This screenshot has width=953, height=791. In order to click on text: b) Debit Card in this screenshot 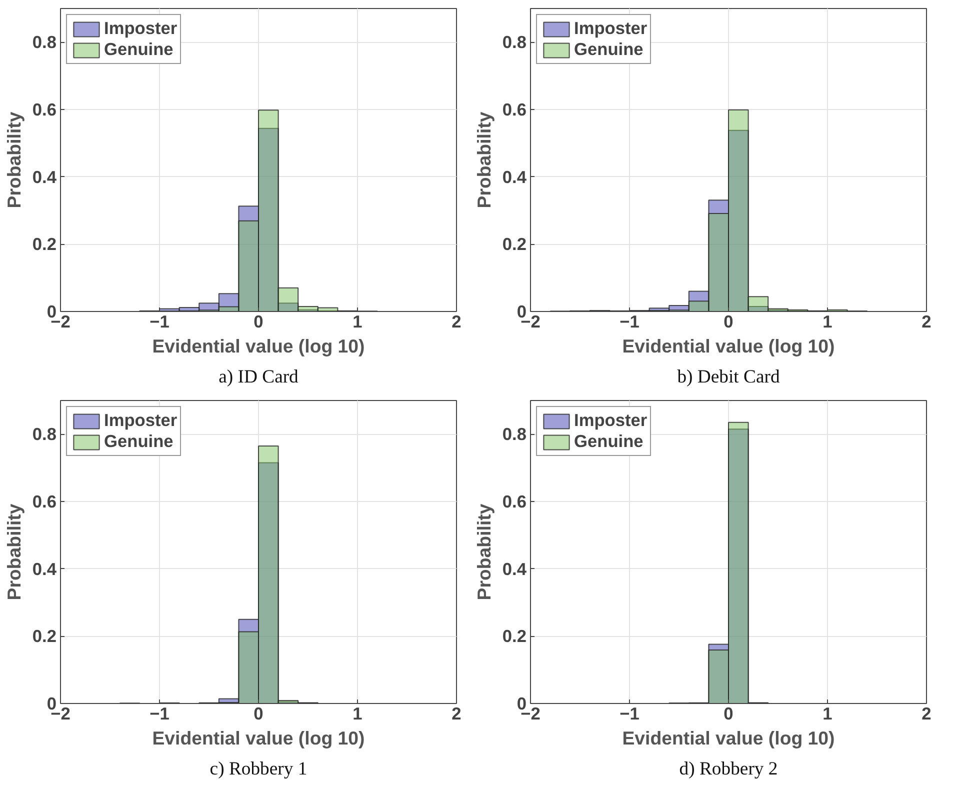, I will do `click(728, 377)`.